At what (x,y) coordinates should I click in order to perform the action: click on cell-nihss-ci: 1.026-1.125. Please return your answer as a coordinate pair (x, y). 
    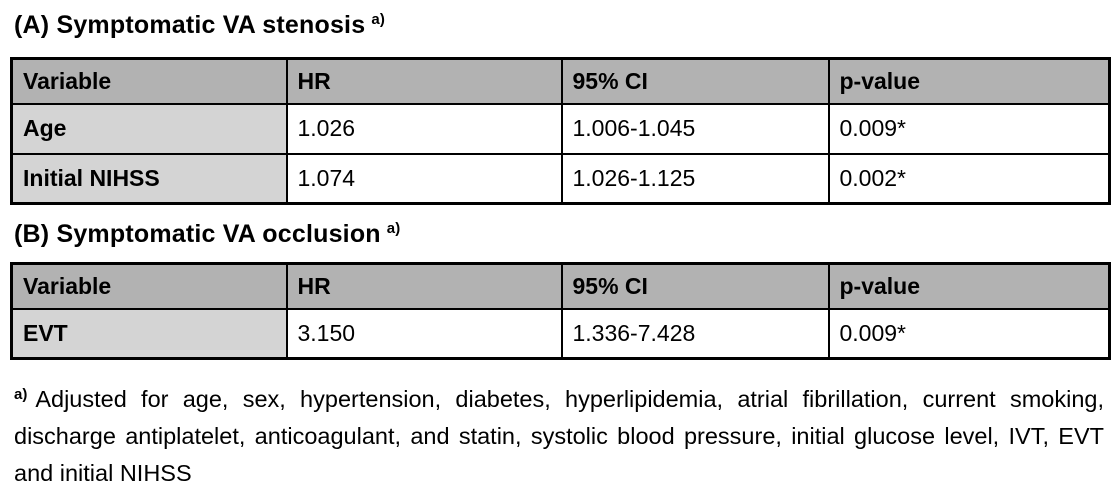
    Looking at the image, I should click on (695, 178).